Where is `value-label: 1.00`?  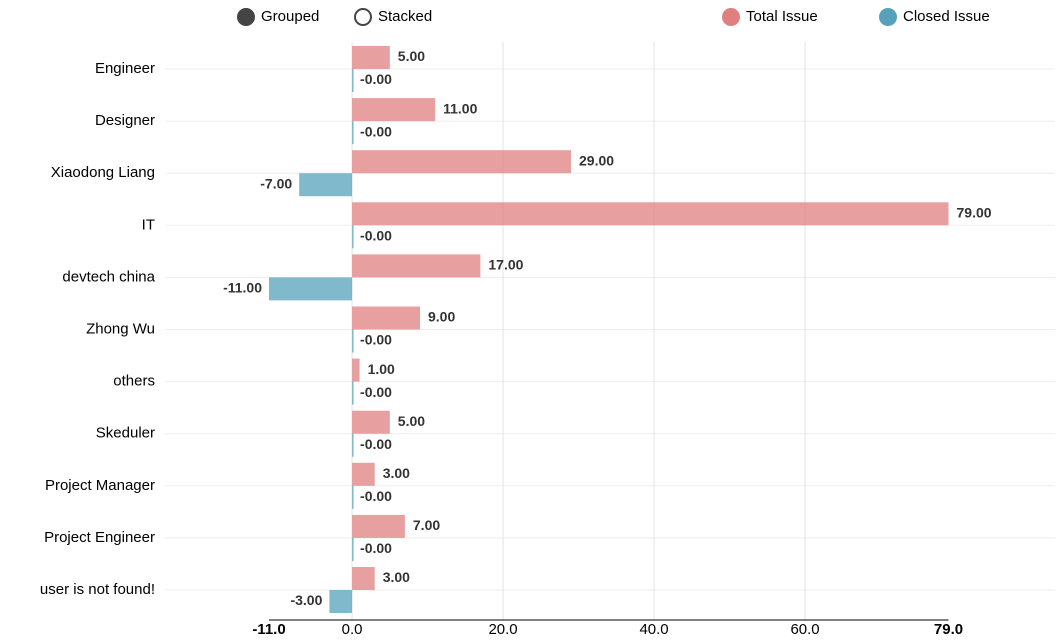 value-label: 1.00 is located at coordinates (381, 369).